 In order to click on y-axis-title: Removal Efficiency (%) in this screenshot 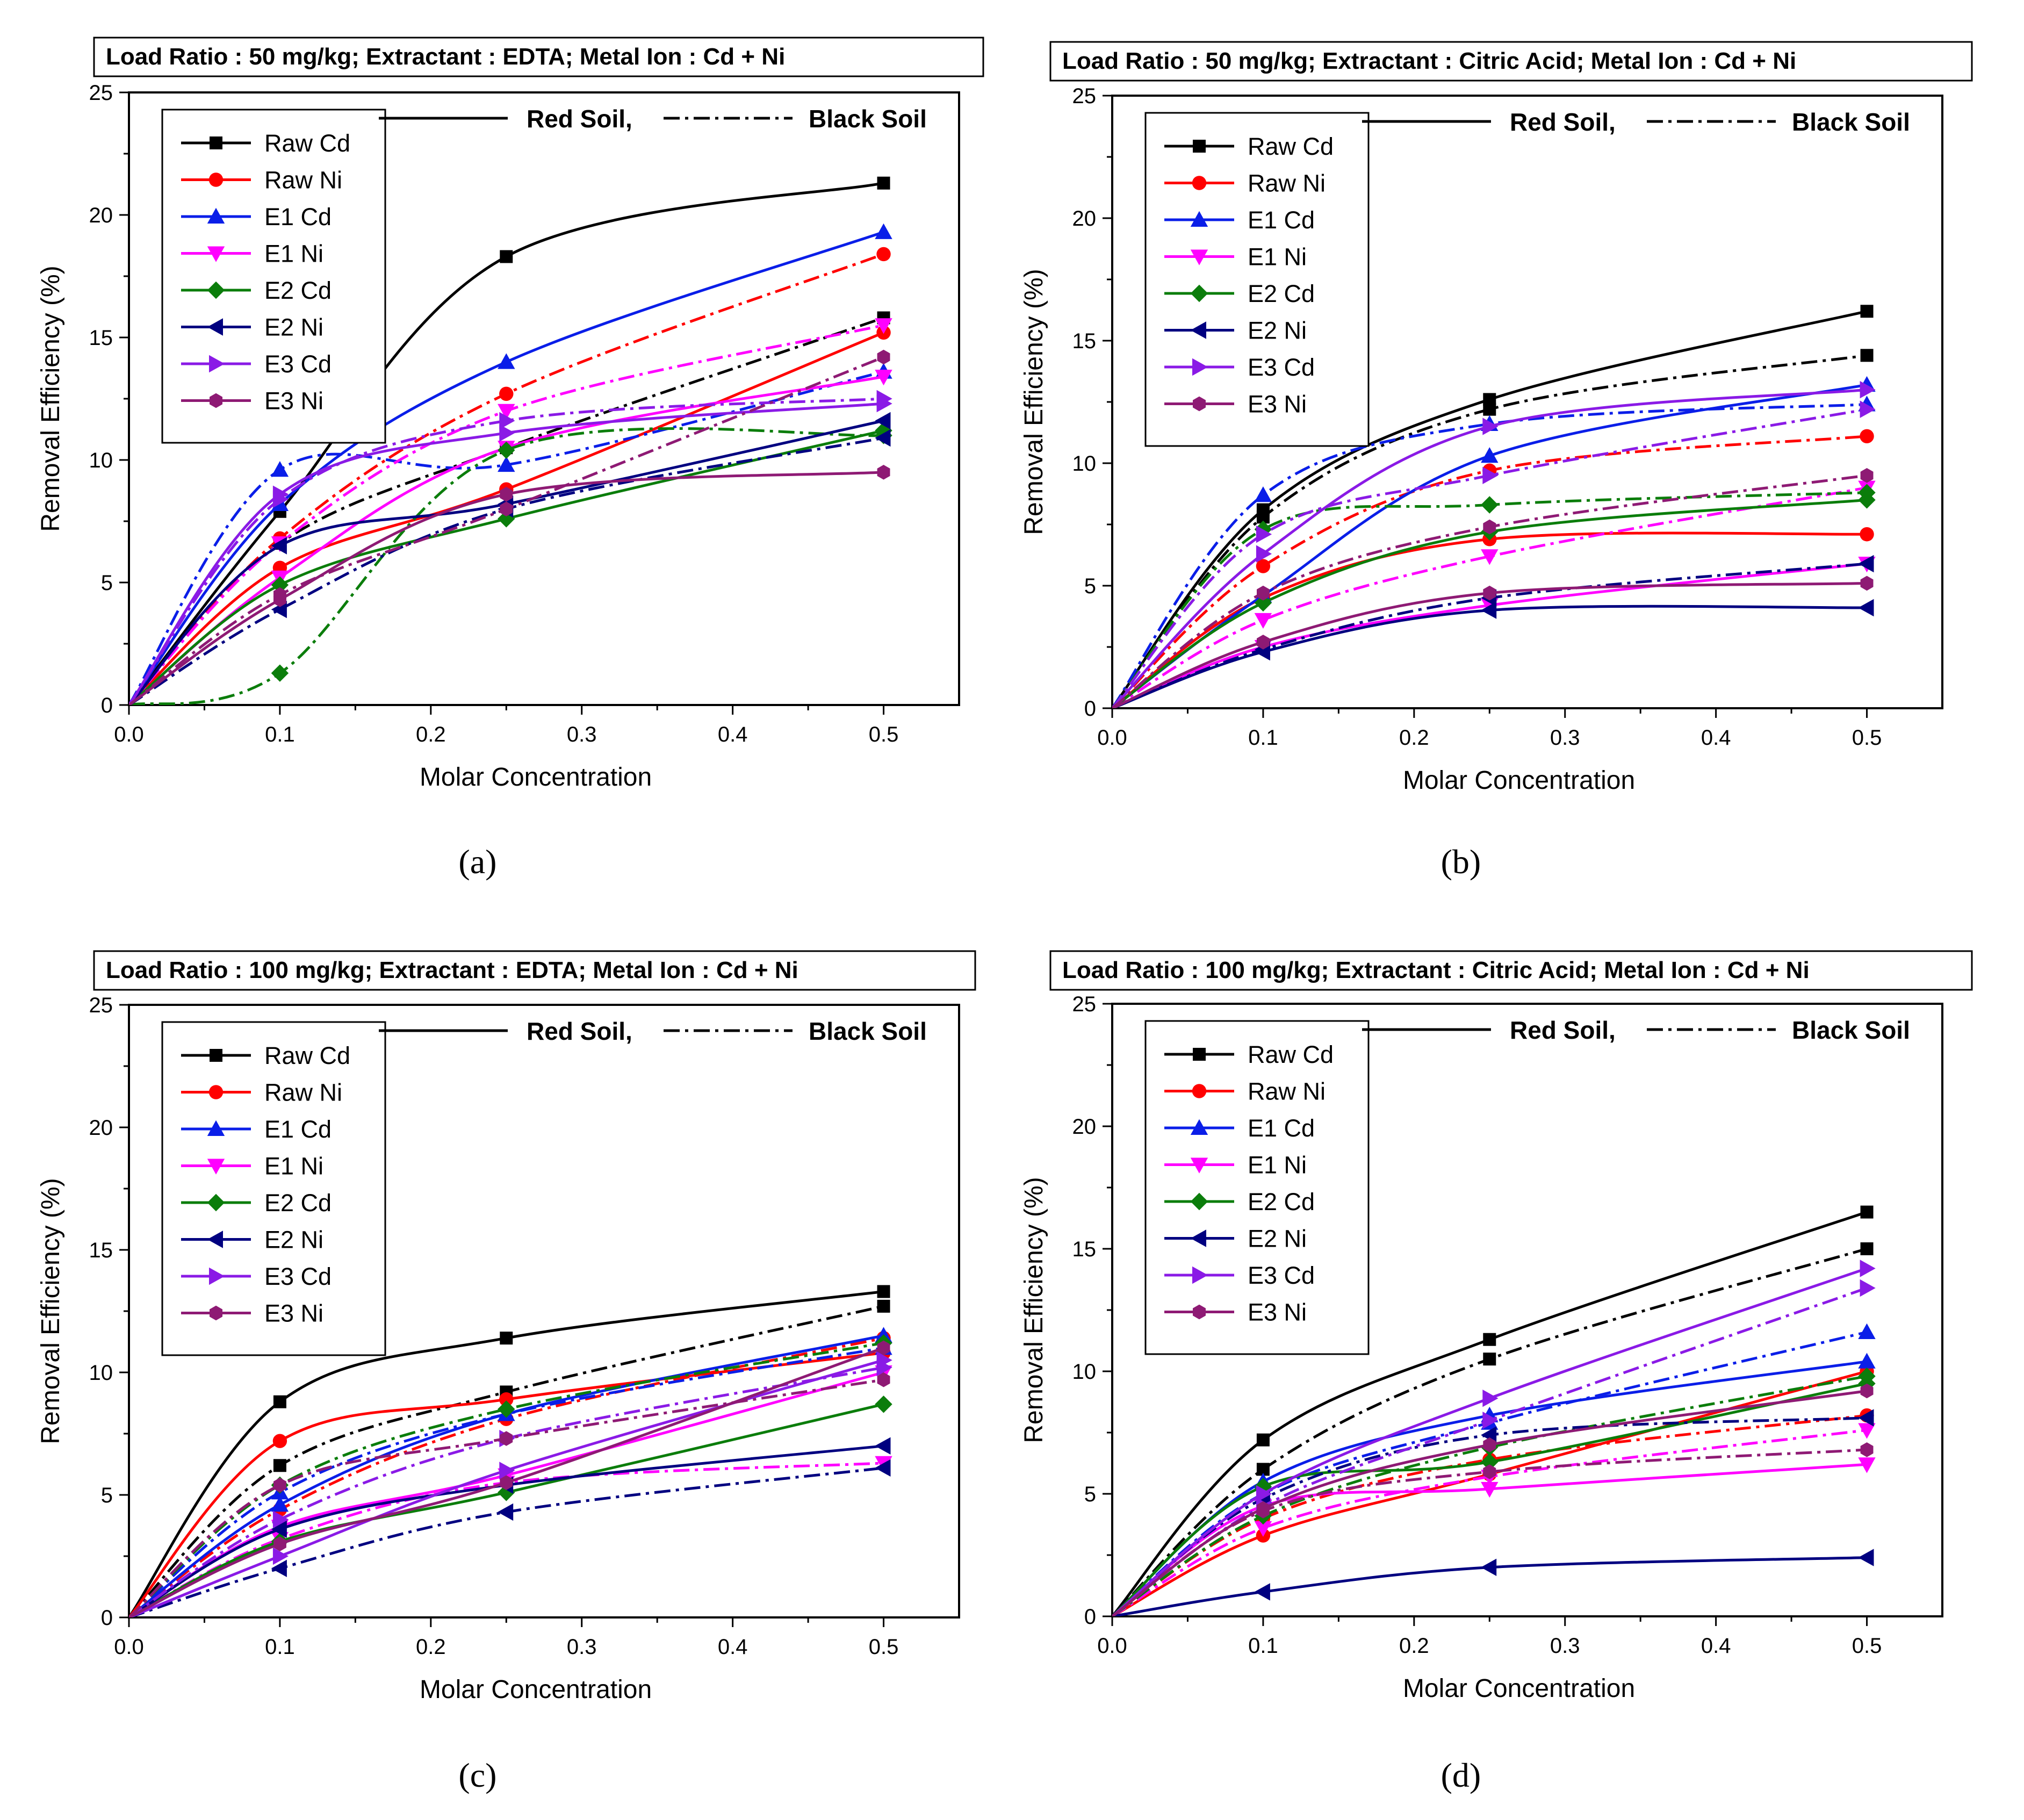, I will do `click(1034, 1310)`.